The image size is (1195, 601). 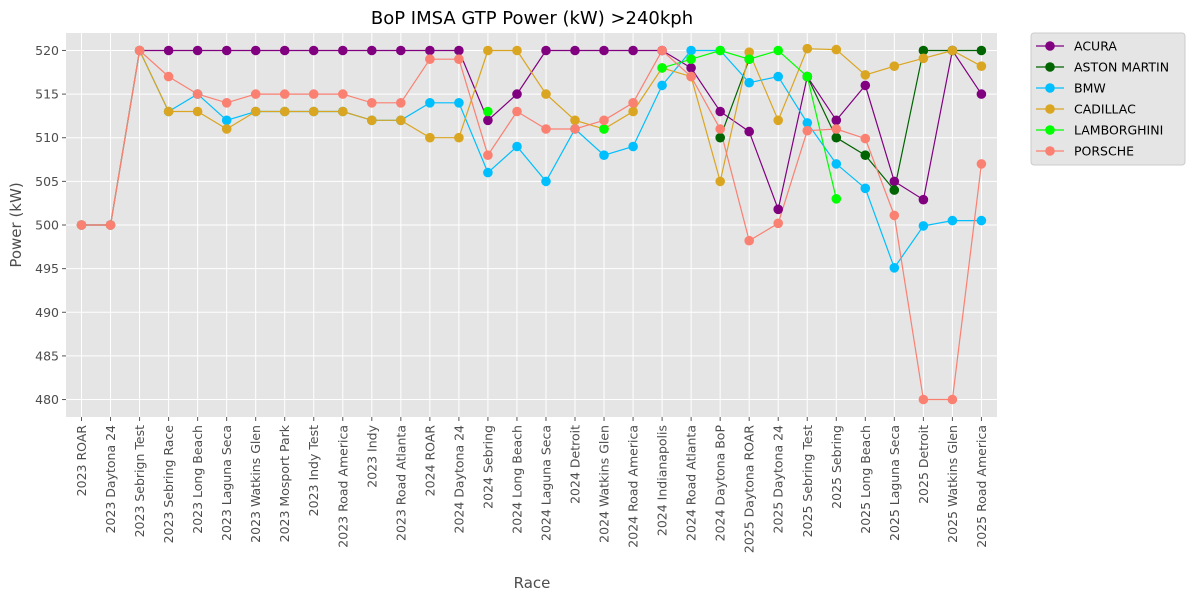 What do you see at coordinates (47, 181) in the screenshot?
I see `y-tick-label: 505` at bounding box center [47, 181].